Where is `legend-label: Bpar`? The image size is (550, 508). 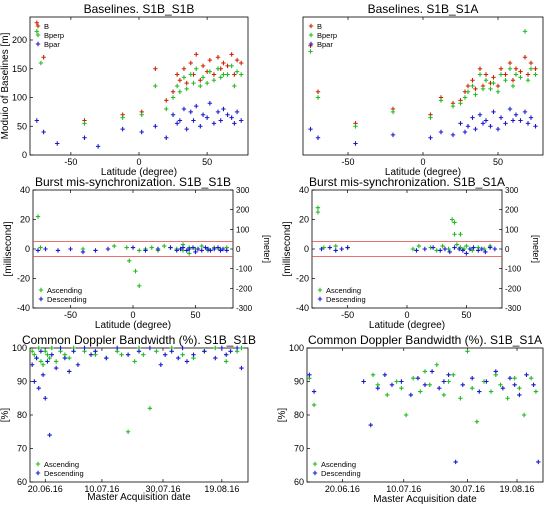 legend-label: Bpar is located at coordinates (325, 44).